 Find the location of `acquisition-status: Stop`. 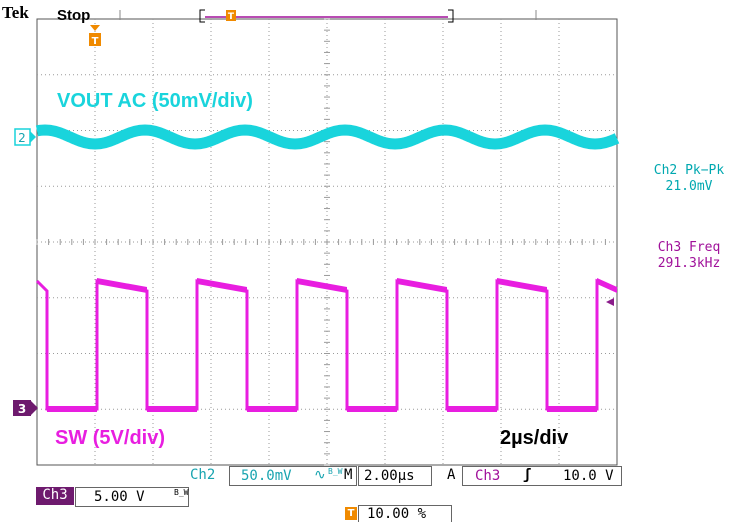

acquisition-status: Stop is located at coordinates (74, 15).